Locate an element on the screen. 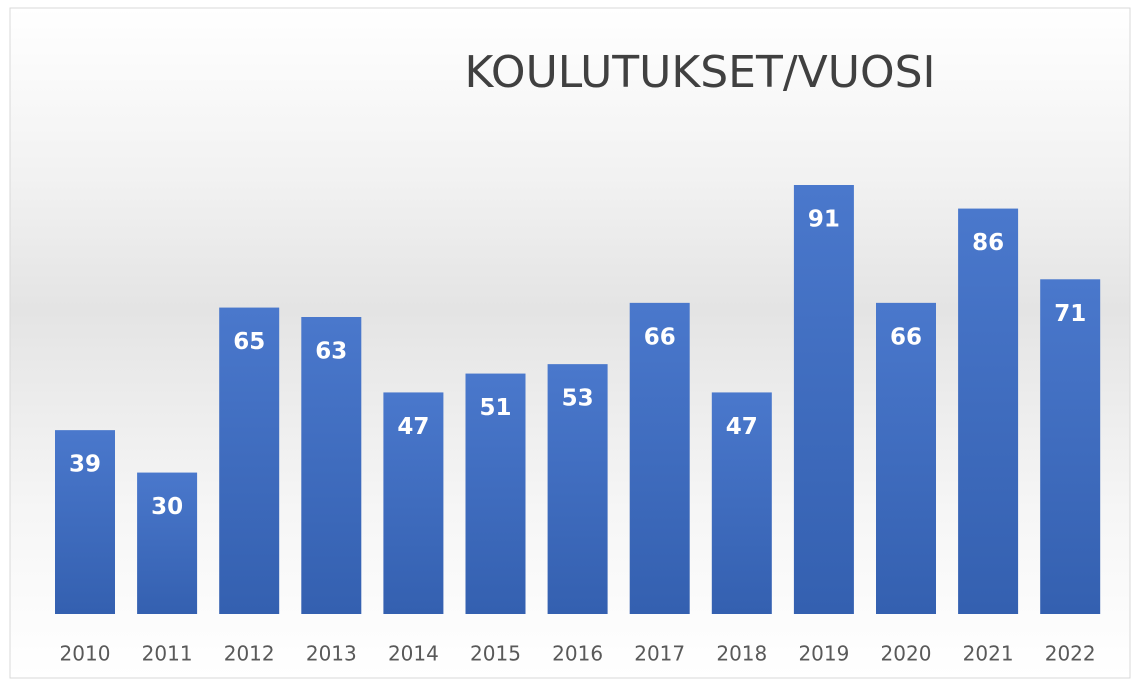 This screenshot has width=1135, height=682. x-tick-label: 2018 is located at coordinates (741, 654).